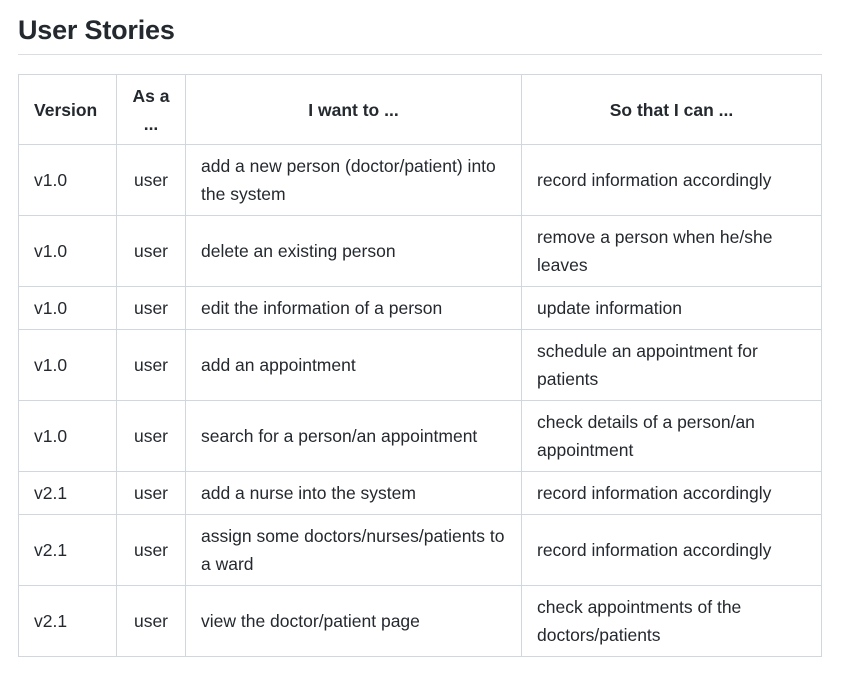 Image resolution: width=855 pixels, height=681 pixels. I want to click on cell-i-want-to: delete an existing person, so click(353, 251).